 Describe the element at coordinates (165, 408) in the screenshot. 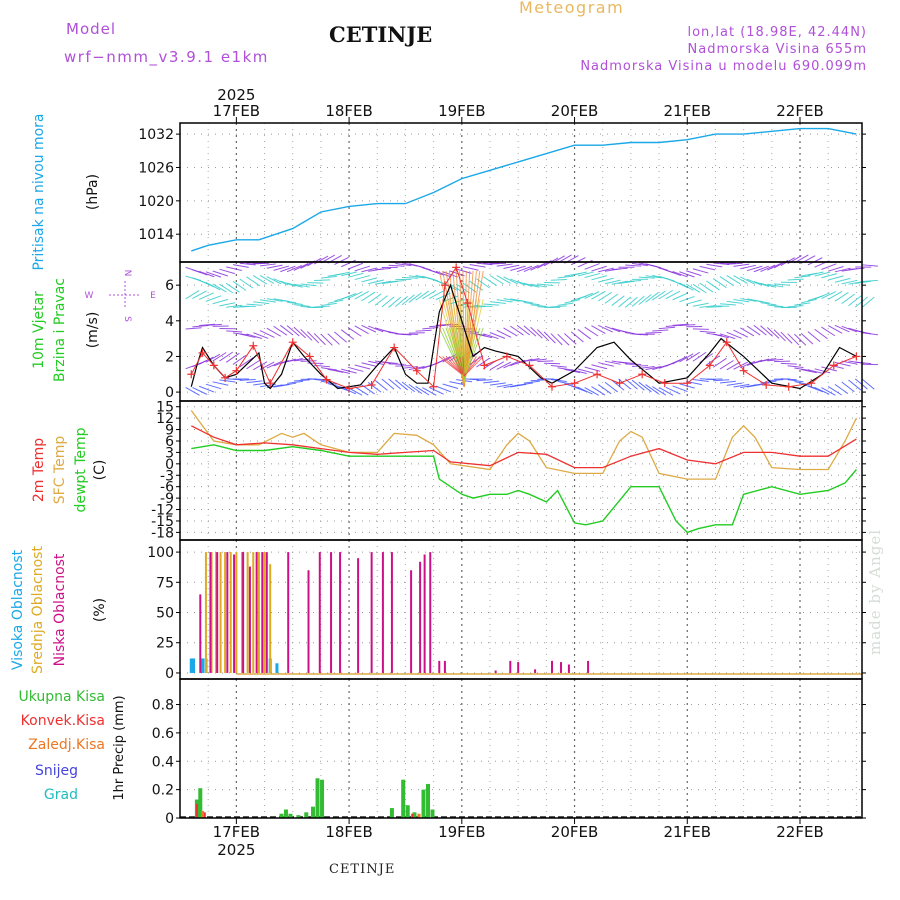

I see `y-tick-label: 15` at that location.